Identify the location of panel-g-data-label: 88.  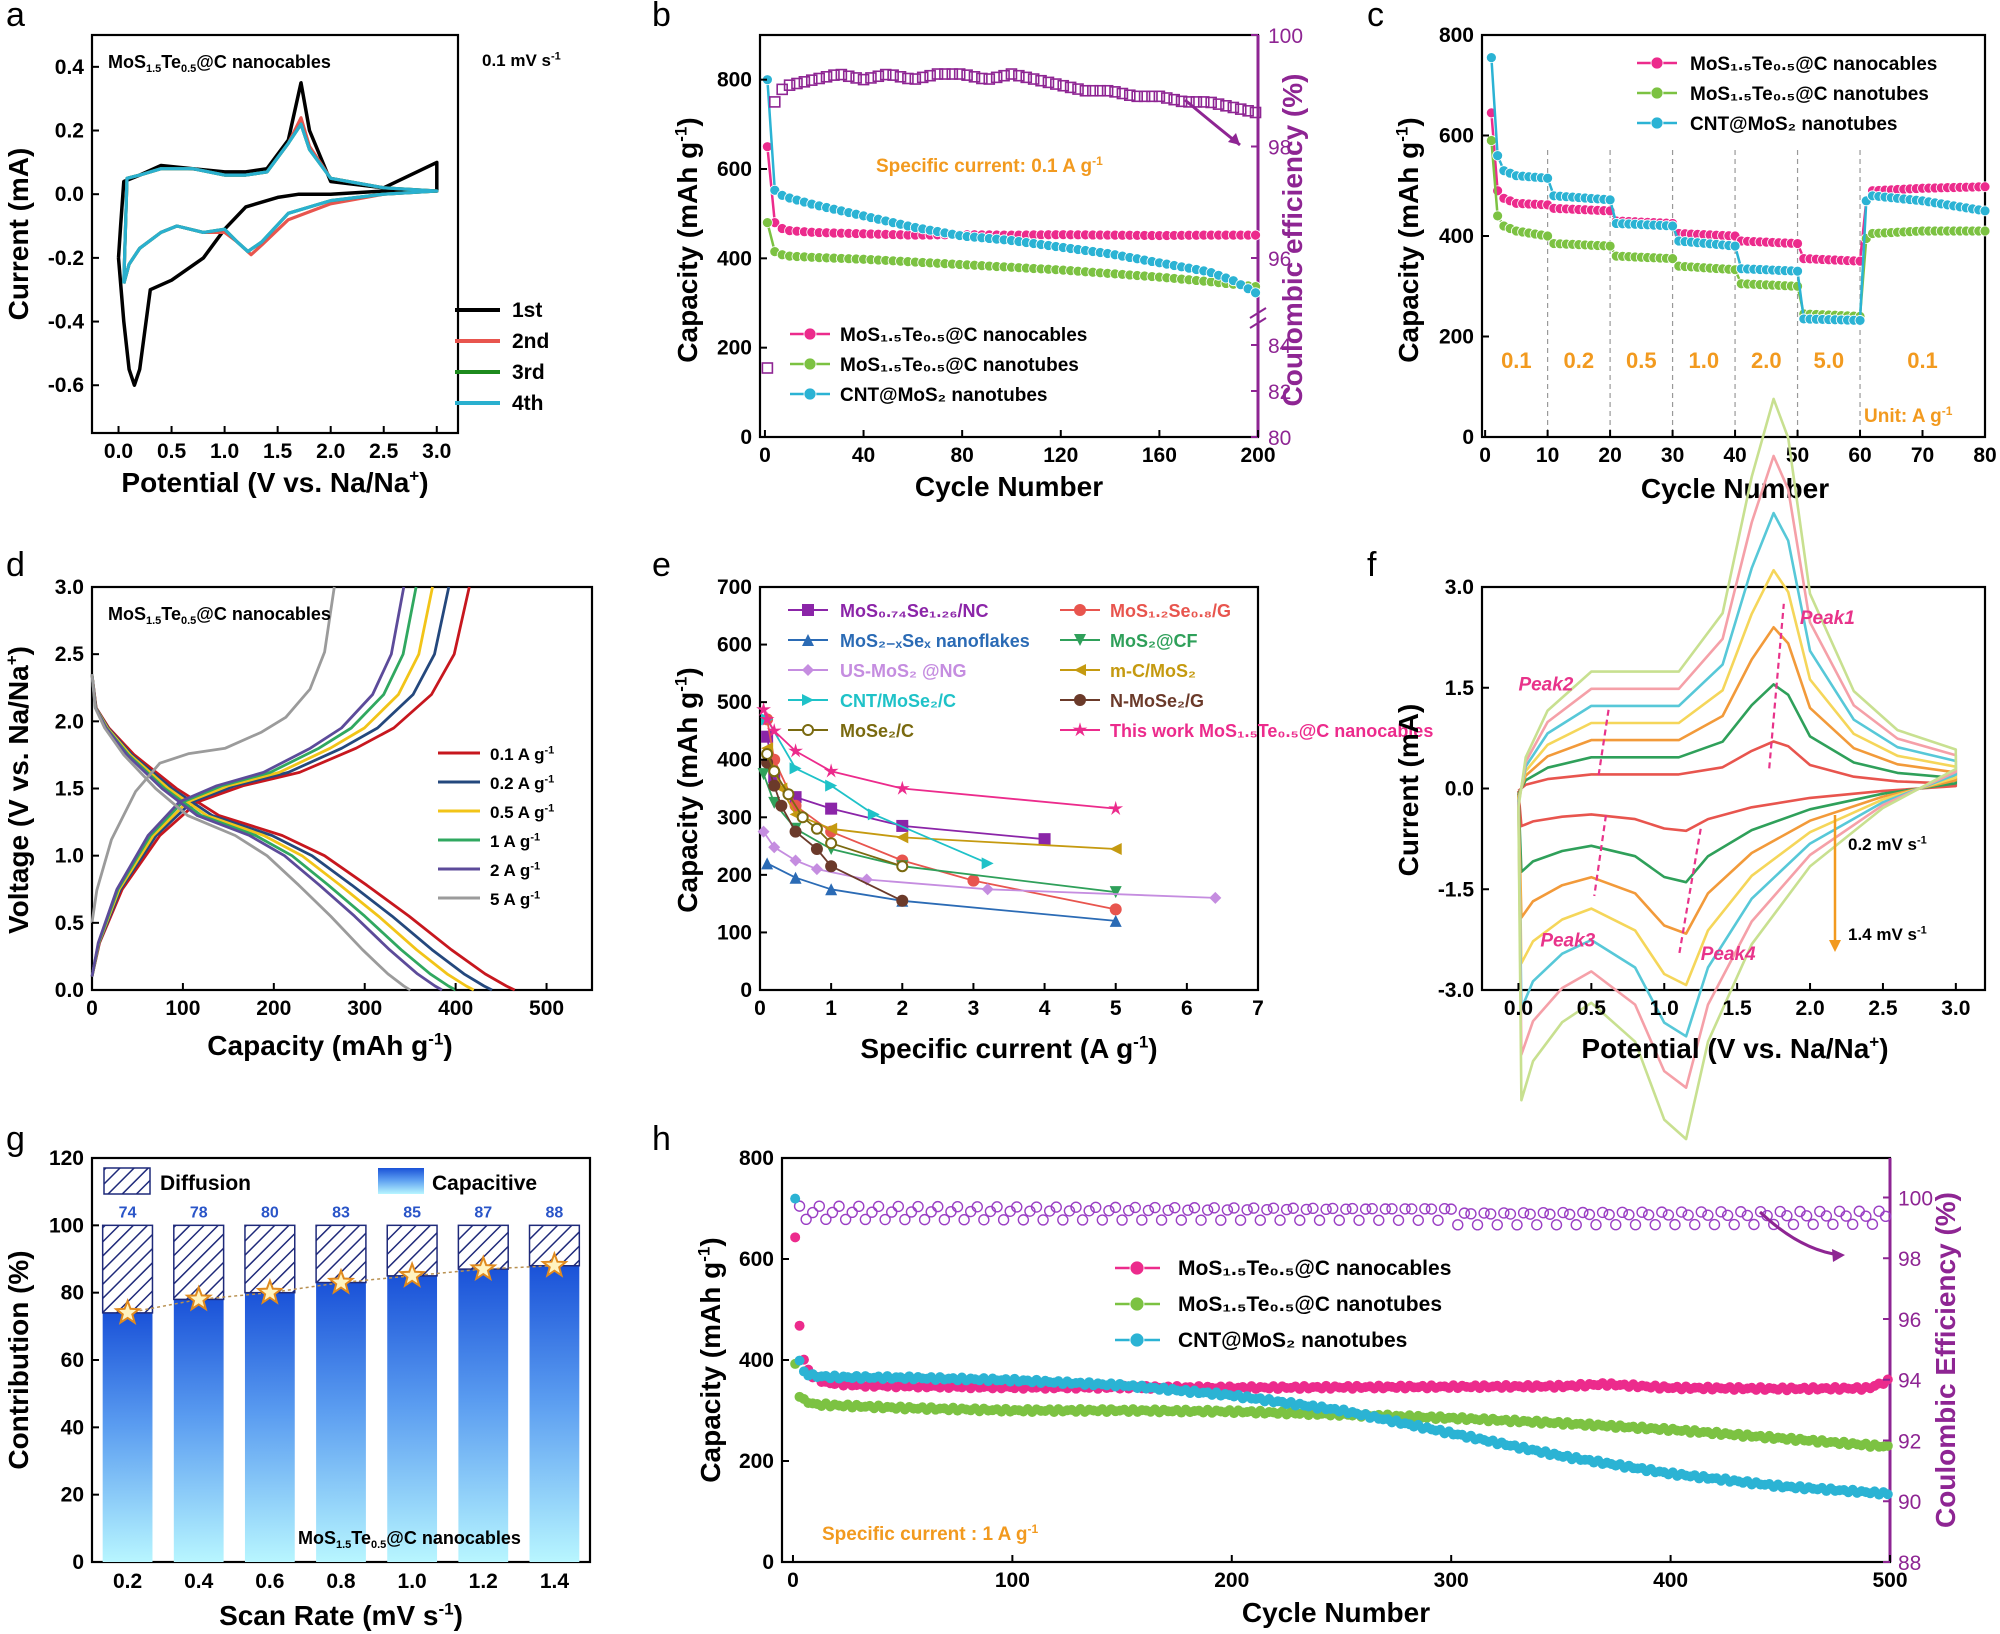
(555, 1212).